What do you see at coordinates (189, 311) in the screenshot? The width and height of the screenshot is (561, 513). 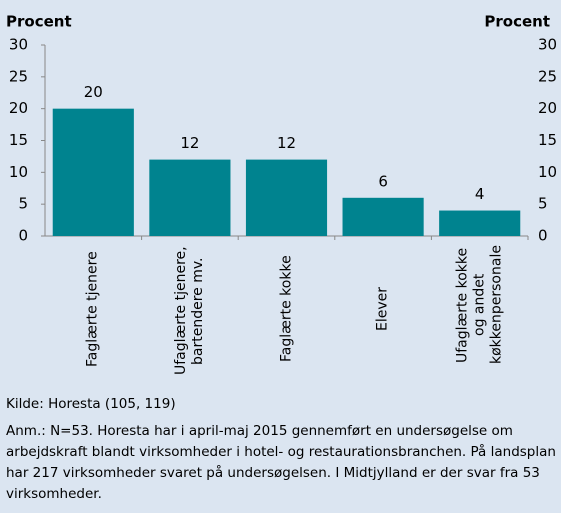 I see `x-tick-label: Ufaglærte tjenere, bartendere mv.` at bounding box center [189, 311].